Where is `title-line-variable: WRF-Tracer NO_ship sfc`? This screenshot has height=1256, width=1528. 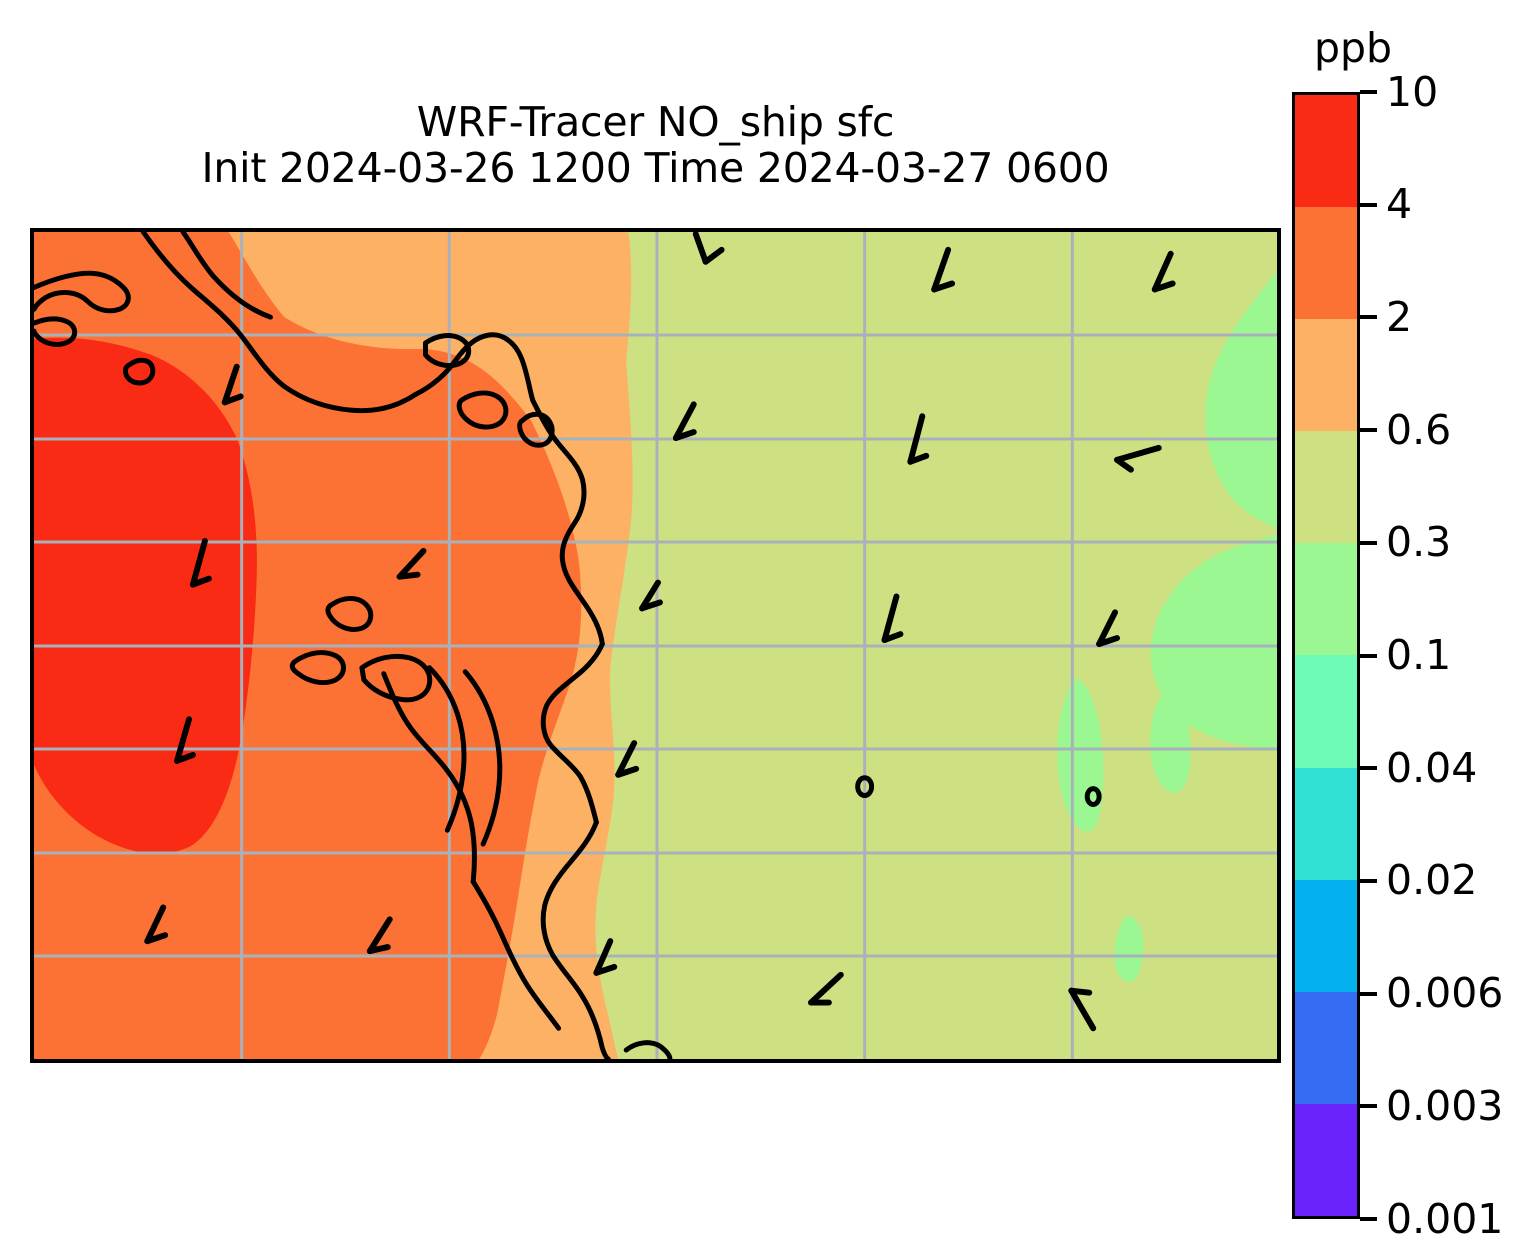 title-line-variable: WRF-Tracer NO_ship sfc is located at coordinates (655, 122).